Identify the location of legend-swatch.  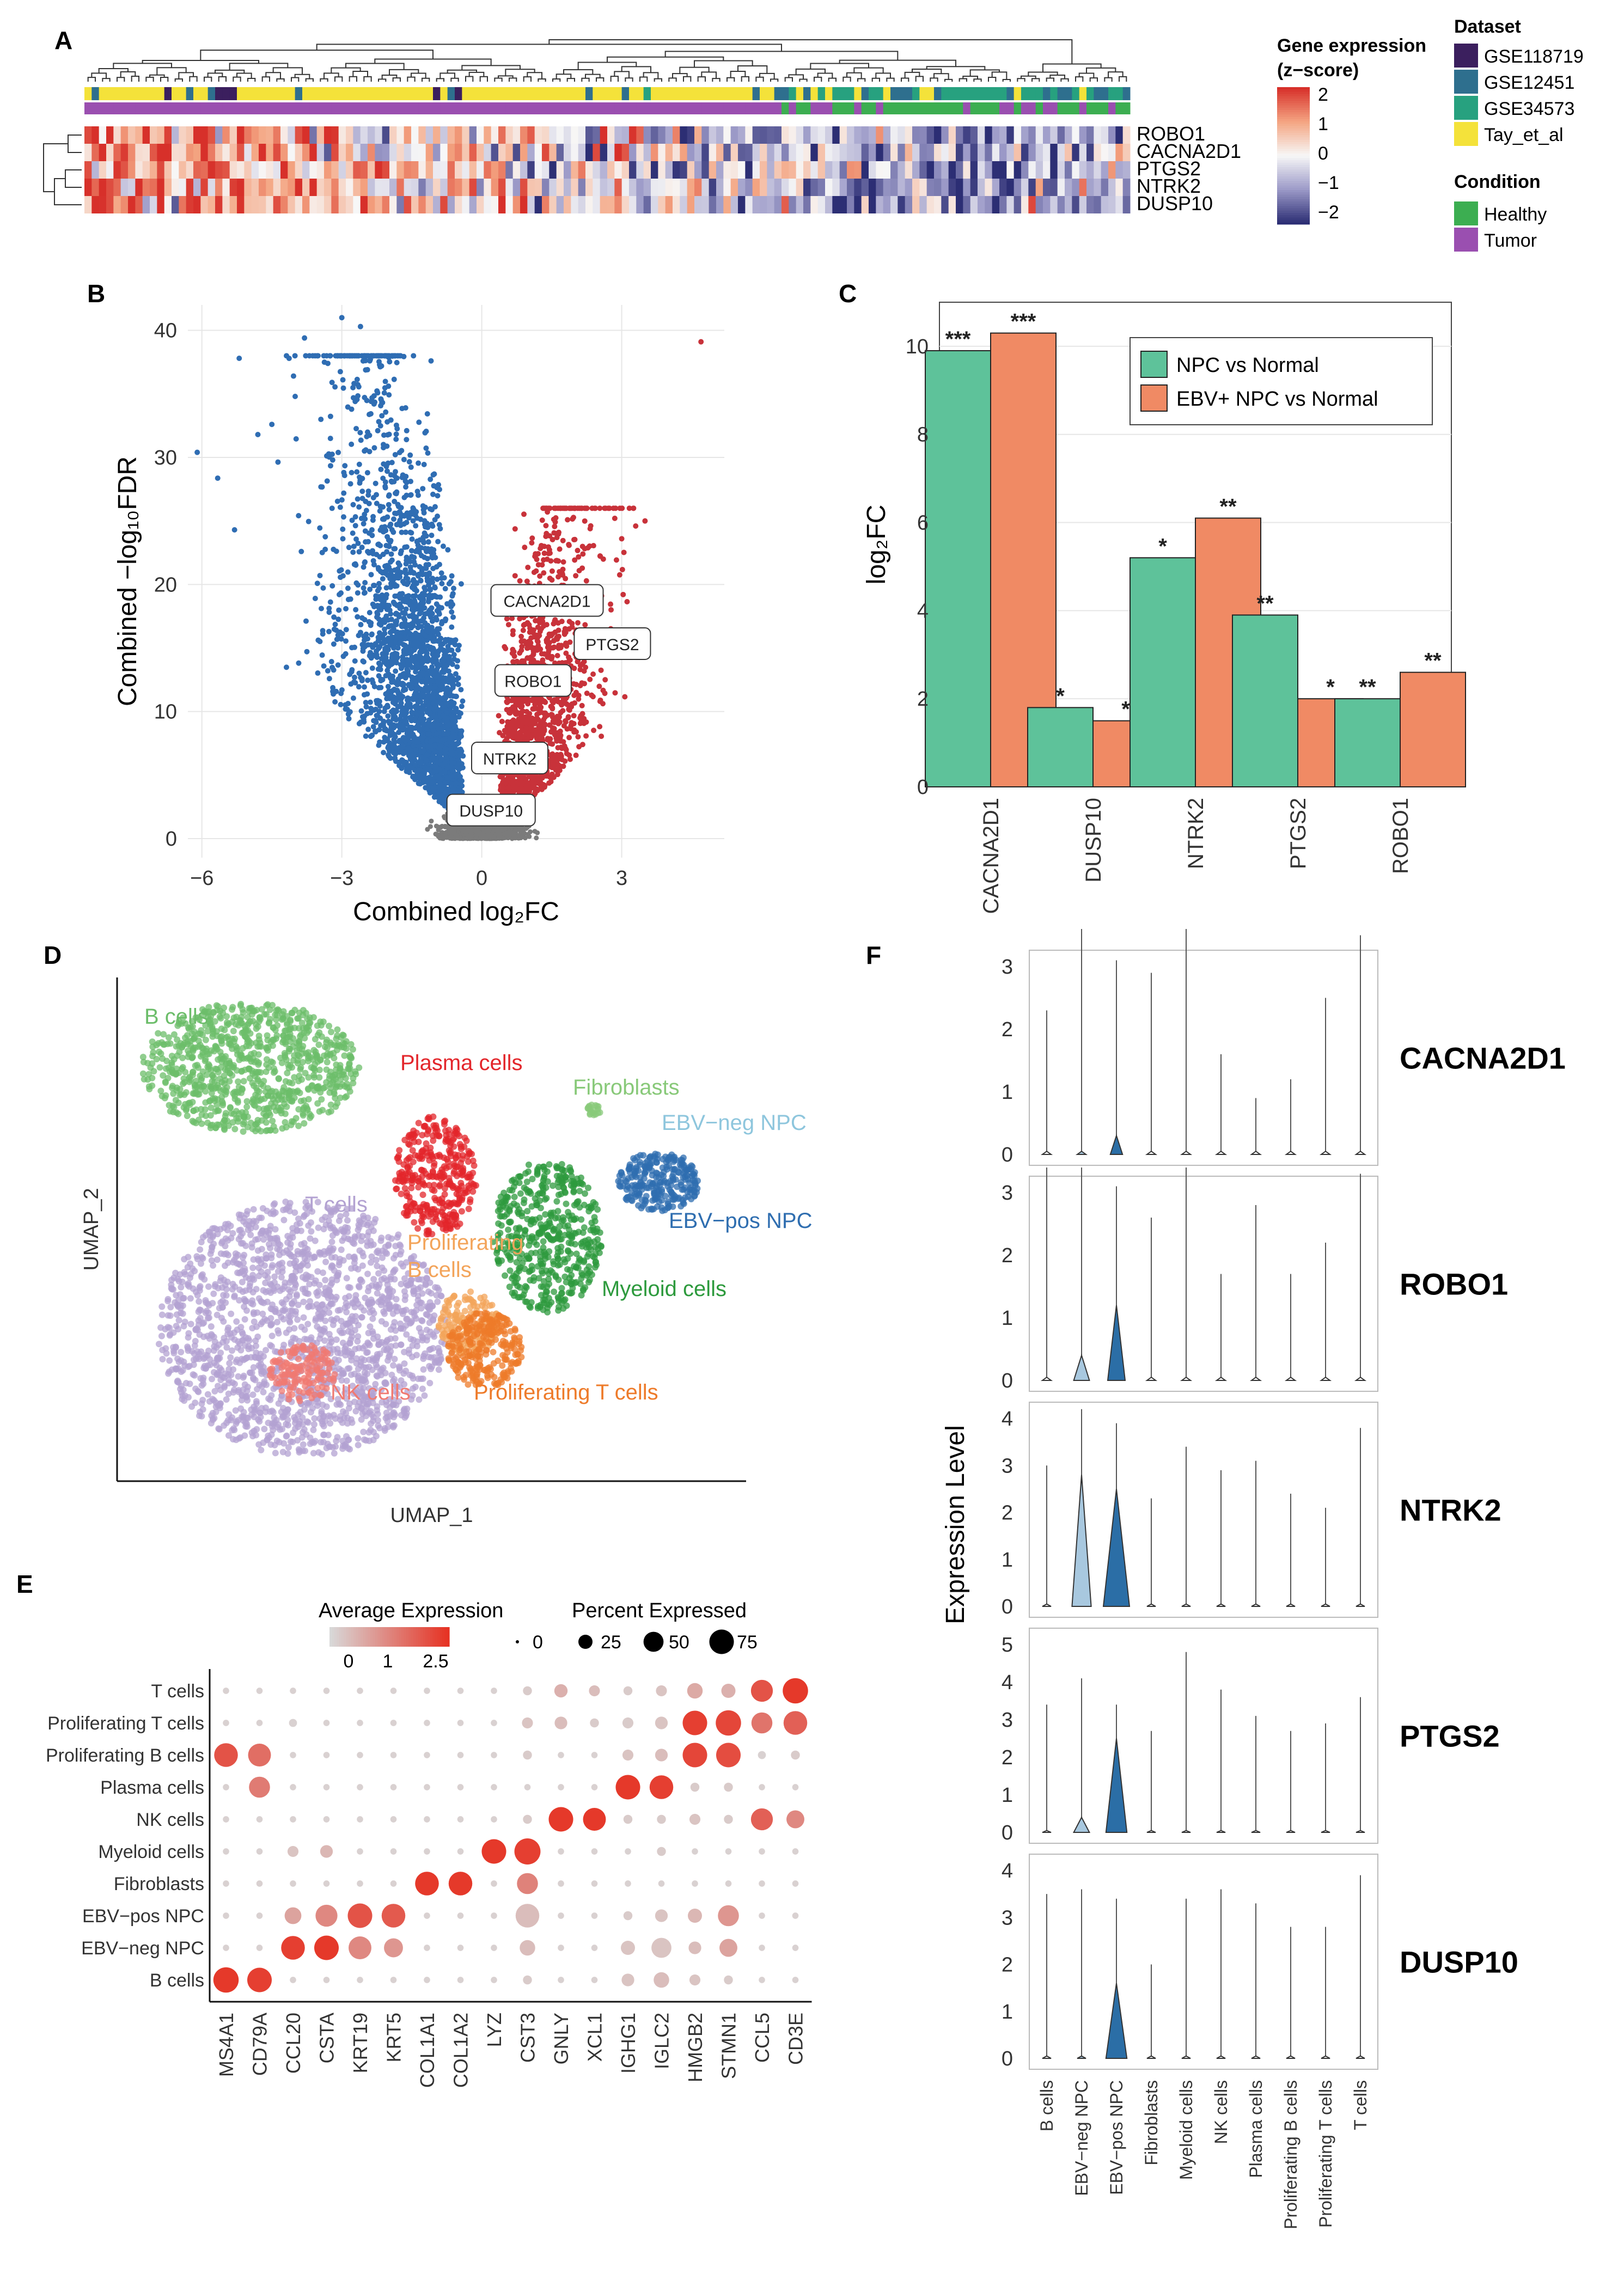
(1466, 213).